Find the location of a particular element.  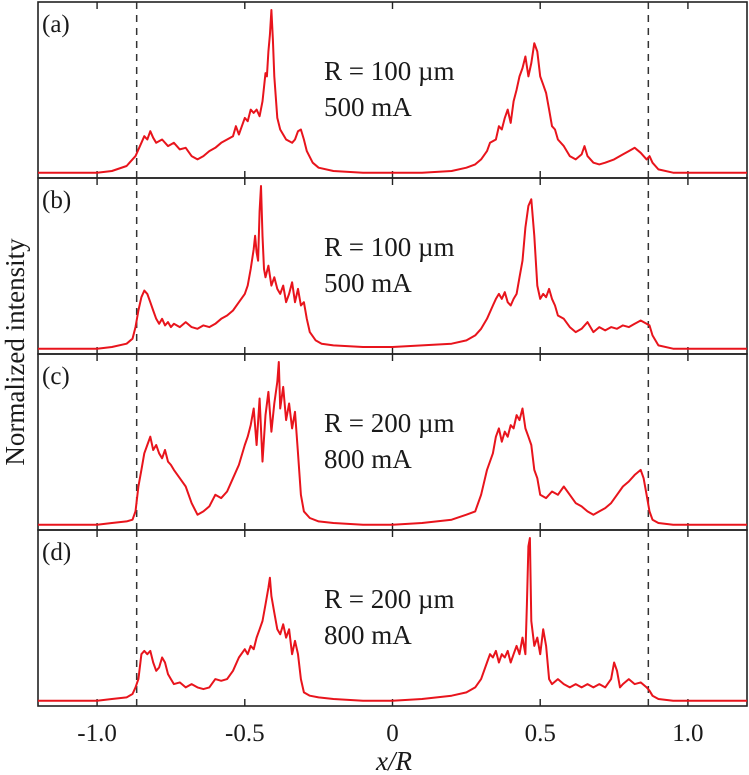

x-tick-label: 0 is located at coordinates (392, 733).